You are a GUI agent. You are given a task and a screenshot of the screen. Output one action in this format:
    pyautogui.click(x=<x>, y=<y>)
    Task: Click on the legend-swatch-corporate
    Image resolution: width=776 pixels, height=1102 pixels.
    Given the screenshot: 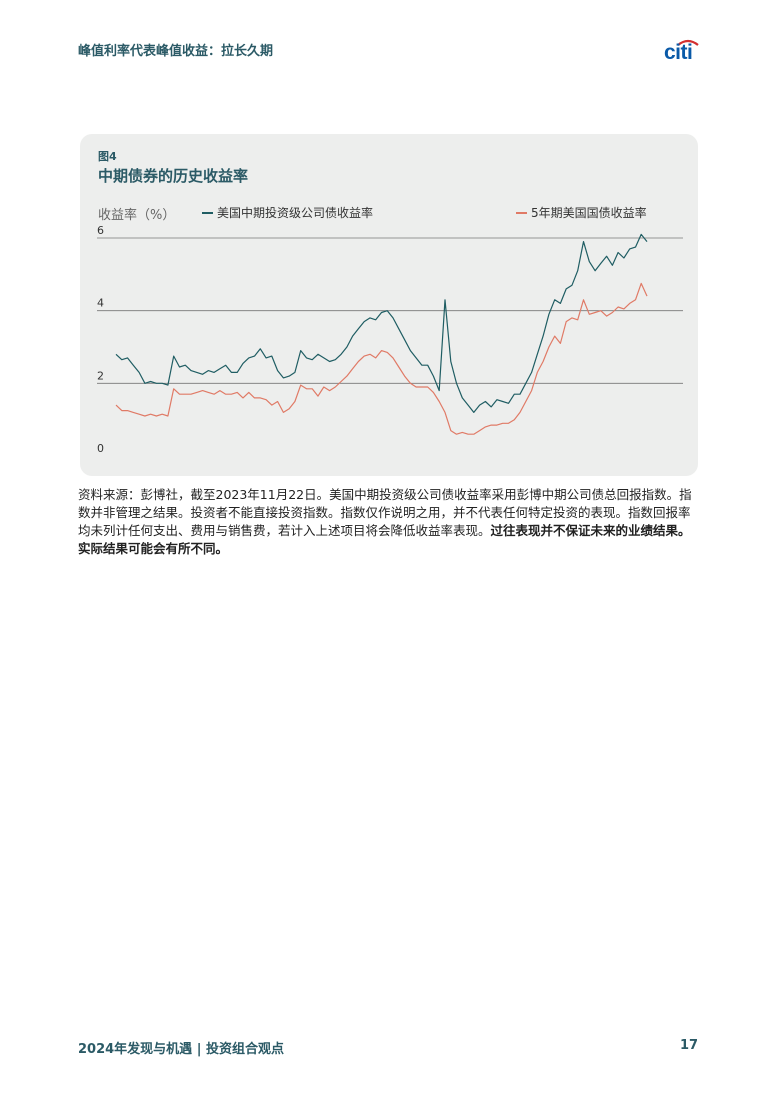 What is the action you would take?
    pyautogui.click(x=207, y=212)
    